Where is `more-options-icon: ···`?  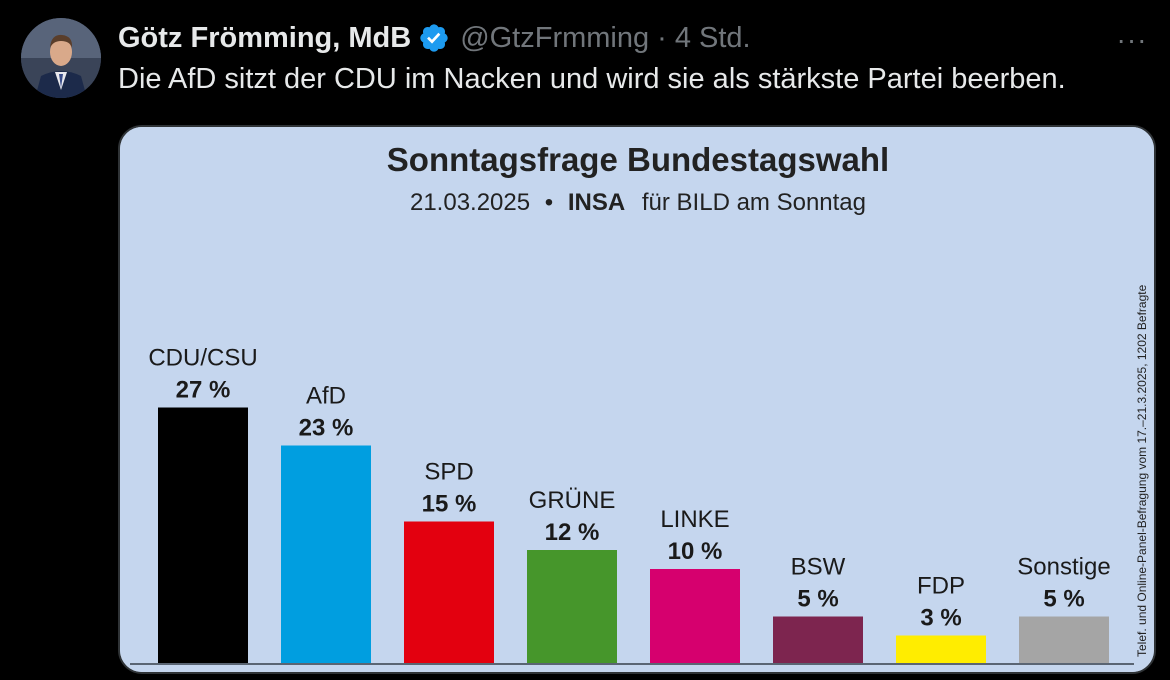 more-options-icon: ··· is located at coordinates (1132, 39).